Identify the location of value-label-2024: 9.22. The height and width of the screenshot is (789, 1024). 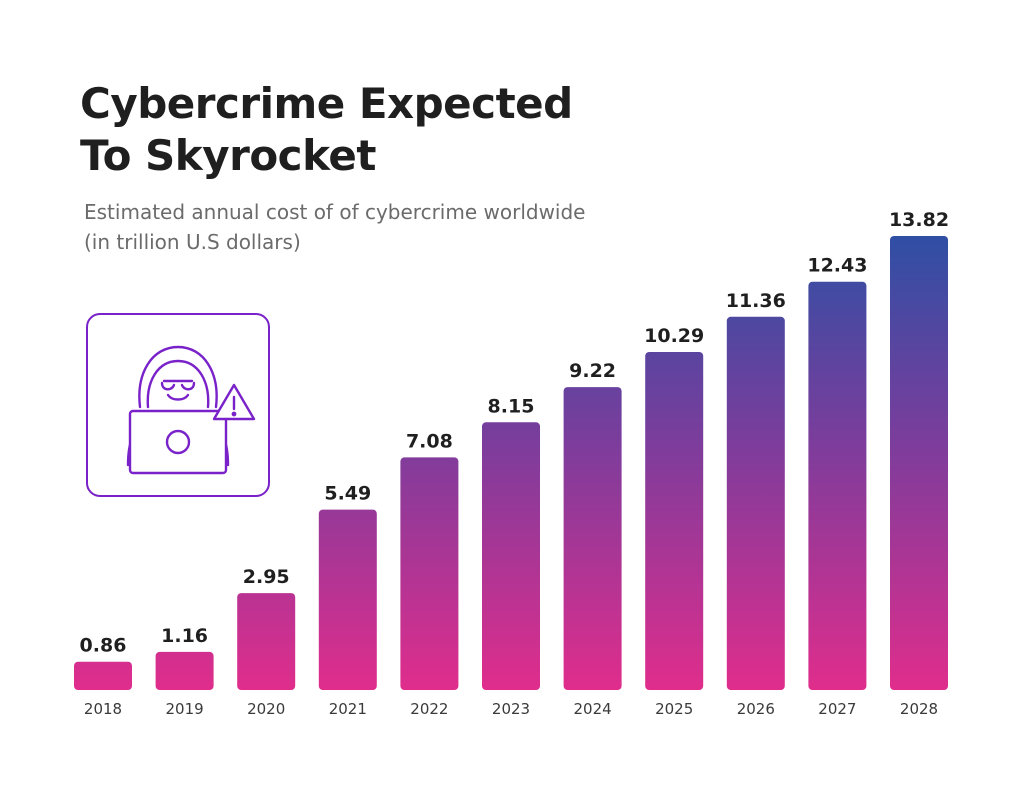
(592, 371).